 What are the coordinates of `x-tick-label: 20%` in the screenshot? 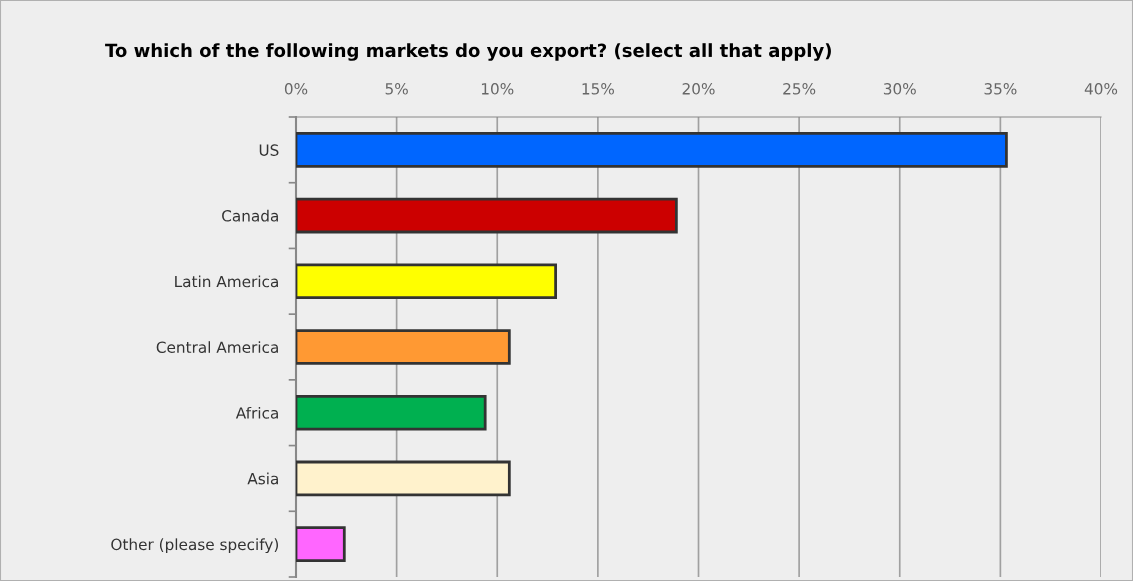 It's located at (698, 89).